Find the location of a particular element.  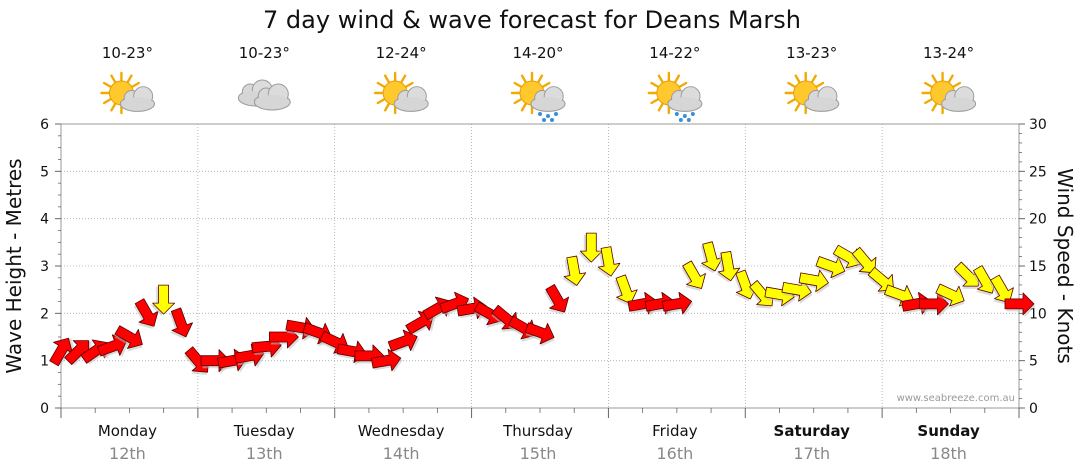

left-tick-label: 5 is located at coordinates (44, 172).